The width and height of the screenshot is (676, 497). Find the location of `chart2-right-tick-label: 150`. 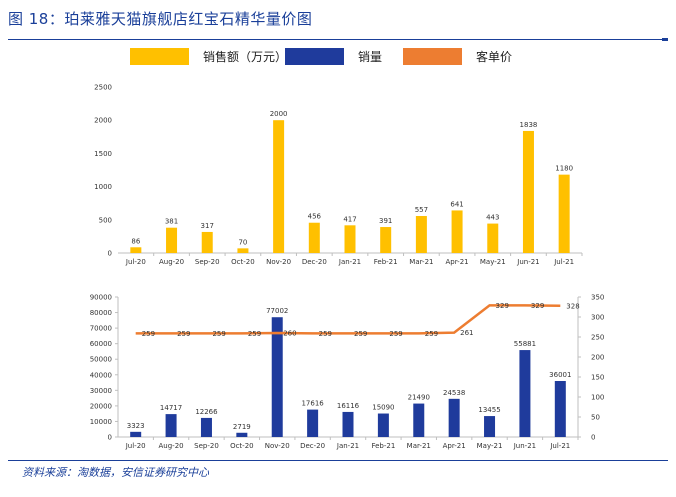

chart2-right-tick-label: 150 is located at coordinates (597, 378).